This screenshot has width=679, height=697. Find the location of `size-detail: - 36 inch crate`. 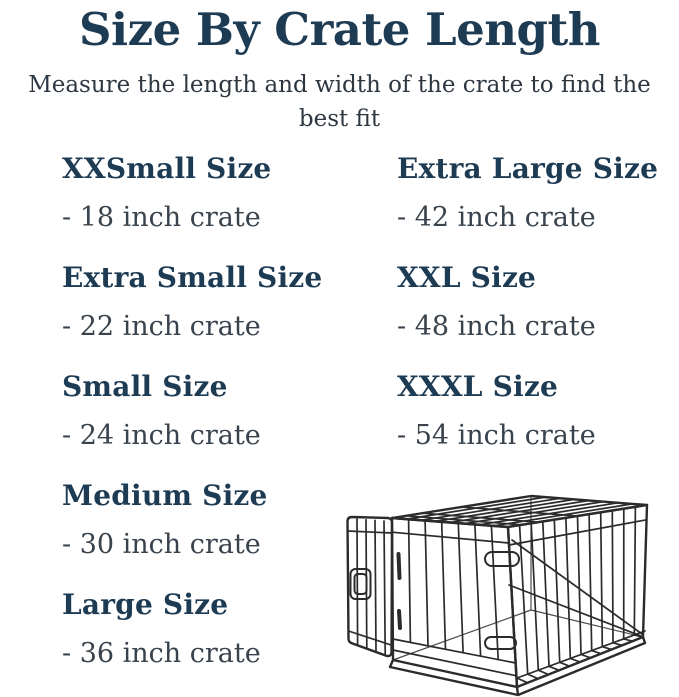

size-detail: - 36 inch crate is located at coordinates (161, 653).